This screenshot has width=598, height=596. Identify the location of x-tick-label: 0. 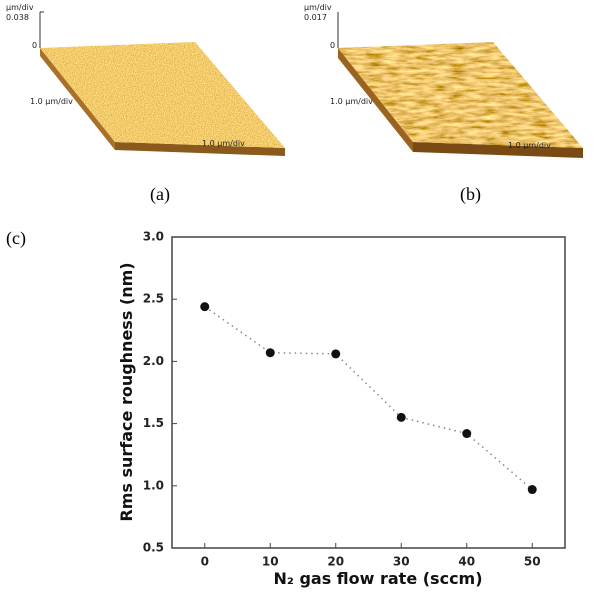
(205, 562).